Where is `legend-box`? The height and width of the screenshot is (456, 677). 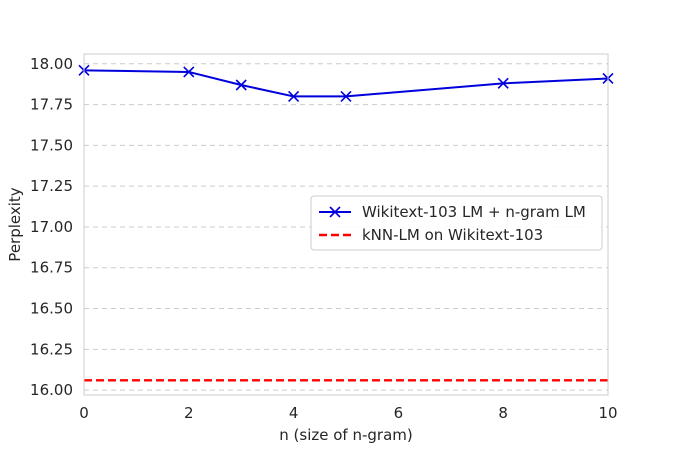 legend-box is located at coordinates (456, 223).